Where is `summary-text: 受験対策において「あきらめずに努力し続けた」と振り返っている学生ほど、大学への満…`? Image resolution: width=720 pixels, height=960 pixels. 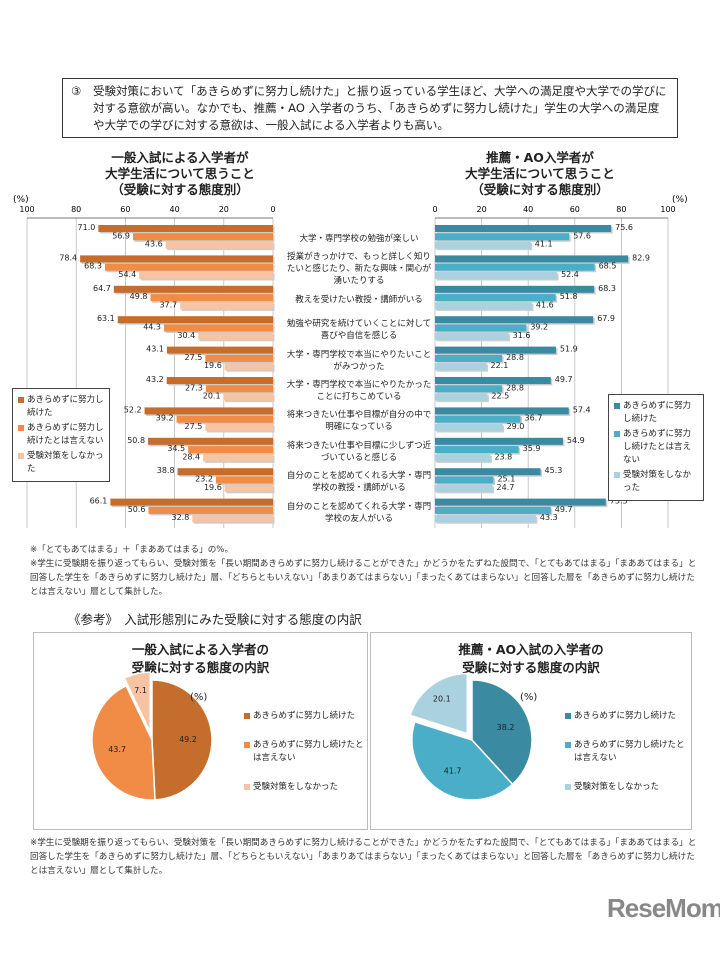 summary-text: 受験対策において「あきらめずに努力し続けた」と振り返っている学生ほど、大学への満… is located at coordinates (380, 108).